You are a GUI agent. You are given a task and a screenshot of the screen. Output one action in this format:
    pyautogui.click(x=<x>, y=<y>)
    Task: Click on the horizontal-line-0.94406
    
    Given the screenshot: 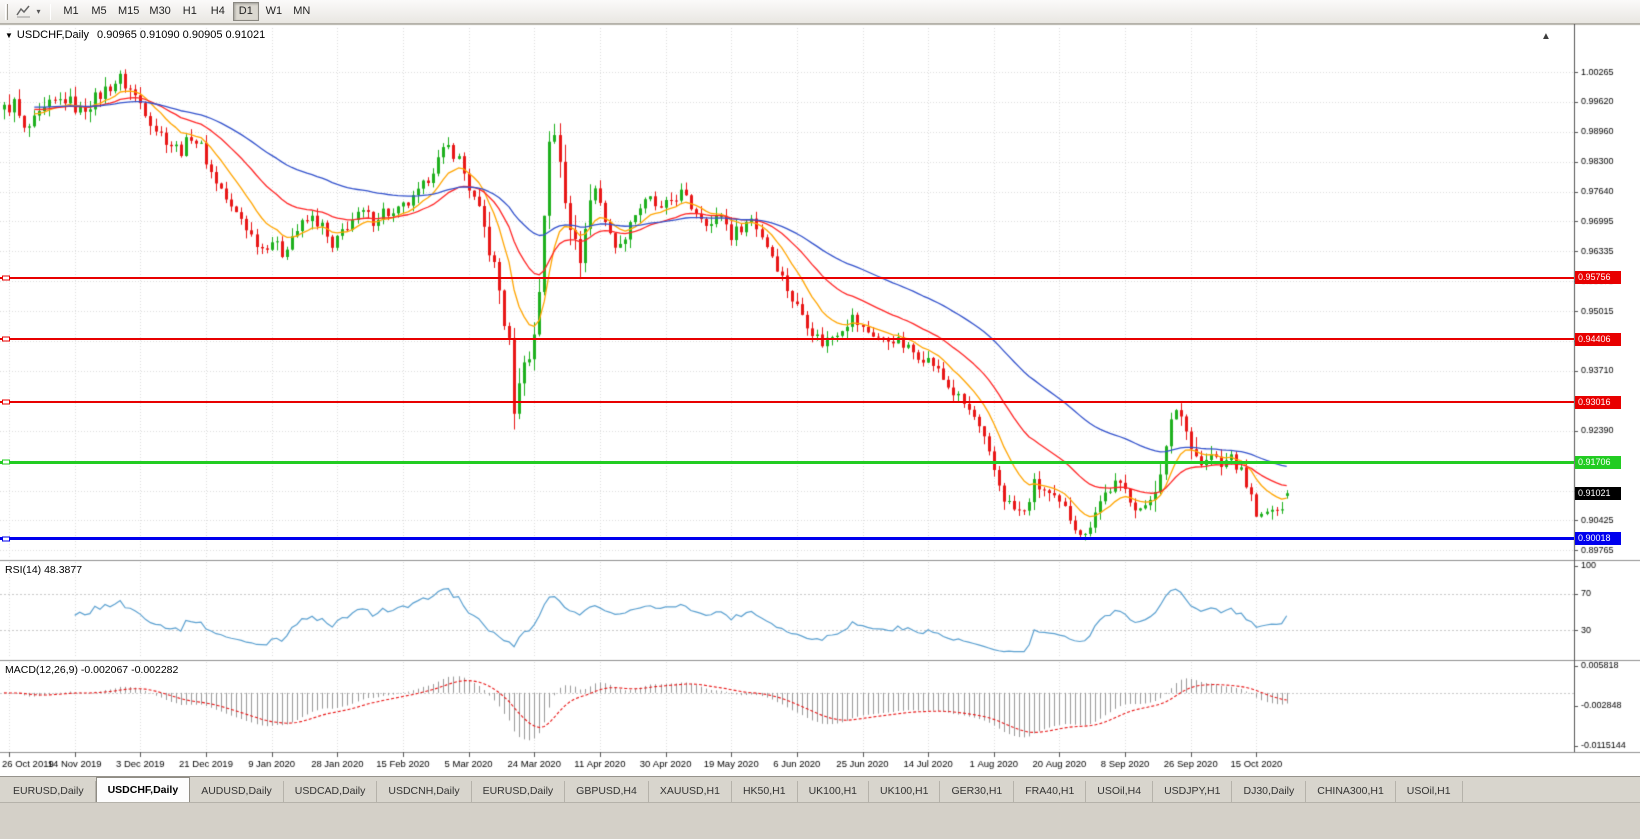 What is the action you would take?
    pyautogui.click(x=787, y=339)
    